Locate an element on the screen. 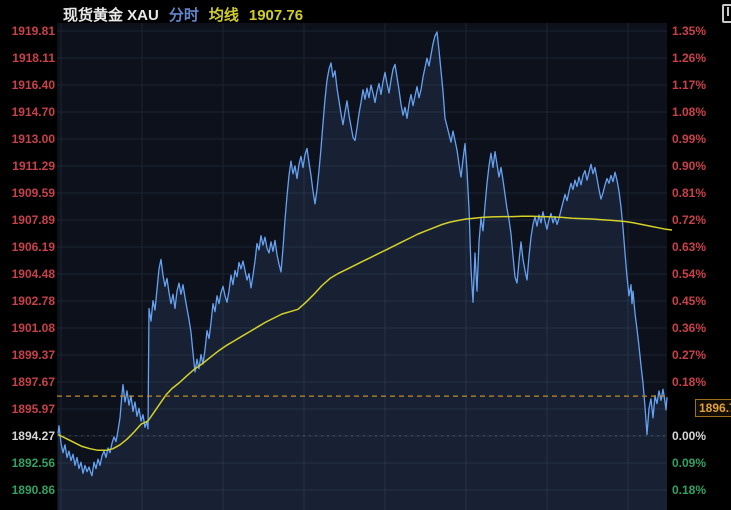 The image size is (731, 510). y-axis-left-label: 1901.08 is located at coordinates (33, 328).